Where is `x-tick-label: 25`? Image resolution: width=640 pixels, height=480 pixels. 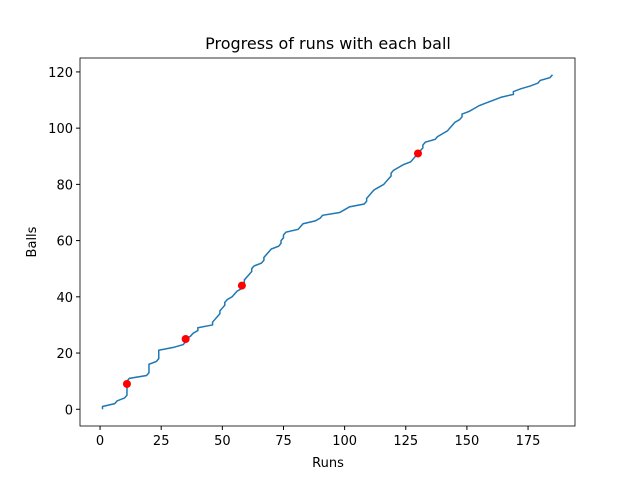
x-tick-label: 25 is located at coordinates (161, 441).